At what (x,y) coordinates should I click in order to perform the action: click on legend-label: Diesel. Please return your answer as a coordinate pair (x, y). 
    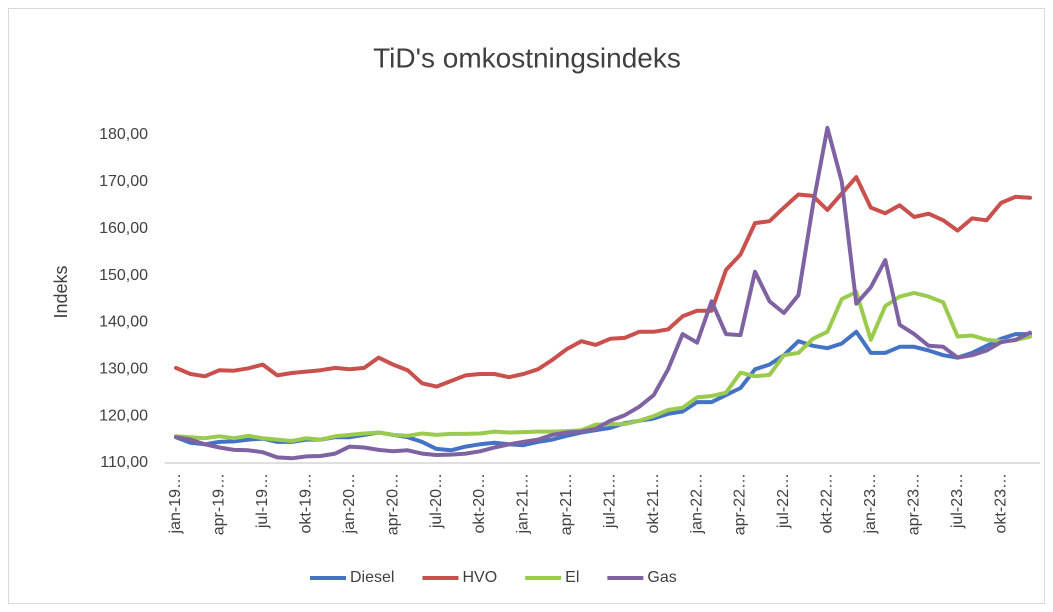
    Looking at the image, I should click on (372, 577).